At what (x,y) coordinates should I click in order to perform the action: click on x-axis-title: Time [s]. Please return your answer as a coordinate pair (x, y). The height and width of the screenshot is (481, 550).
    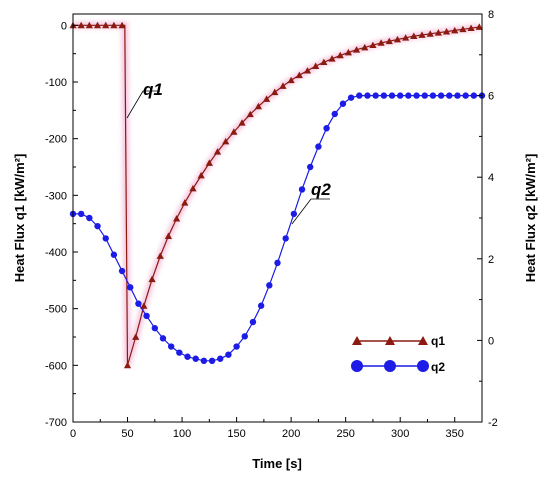
    Looking at the image, I should click on (277, 463).